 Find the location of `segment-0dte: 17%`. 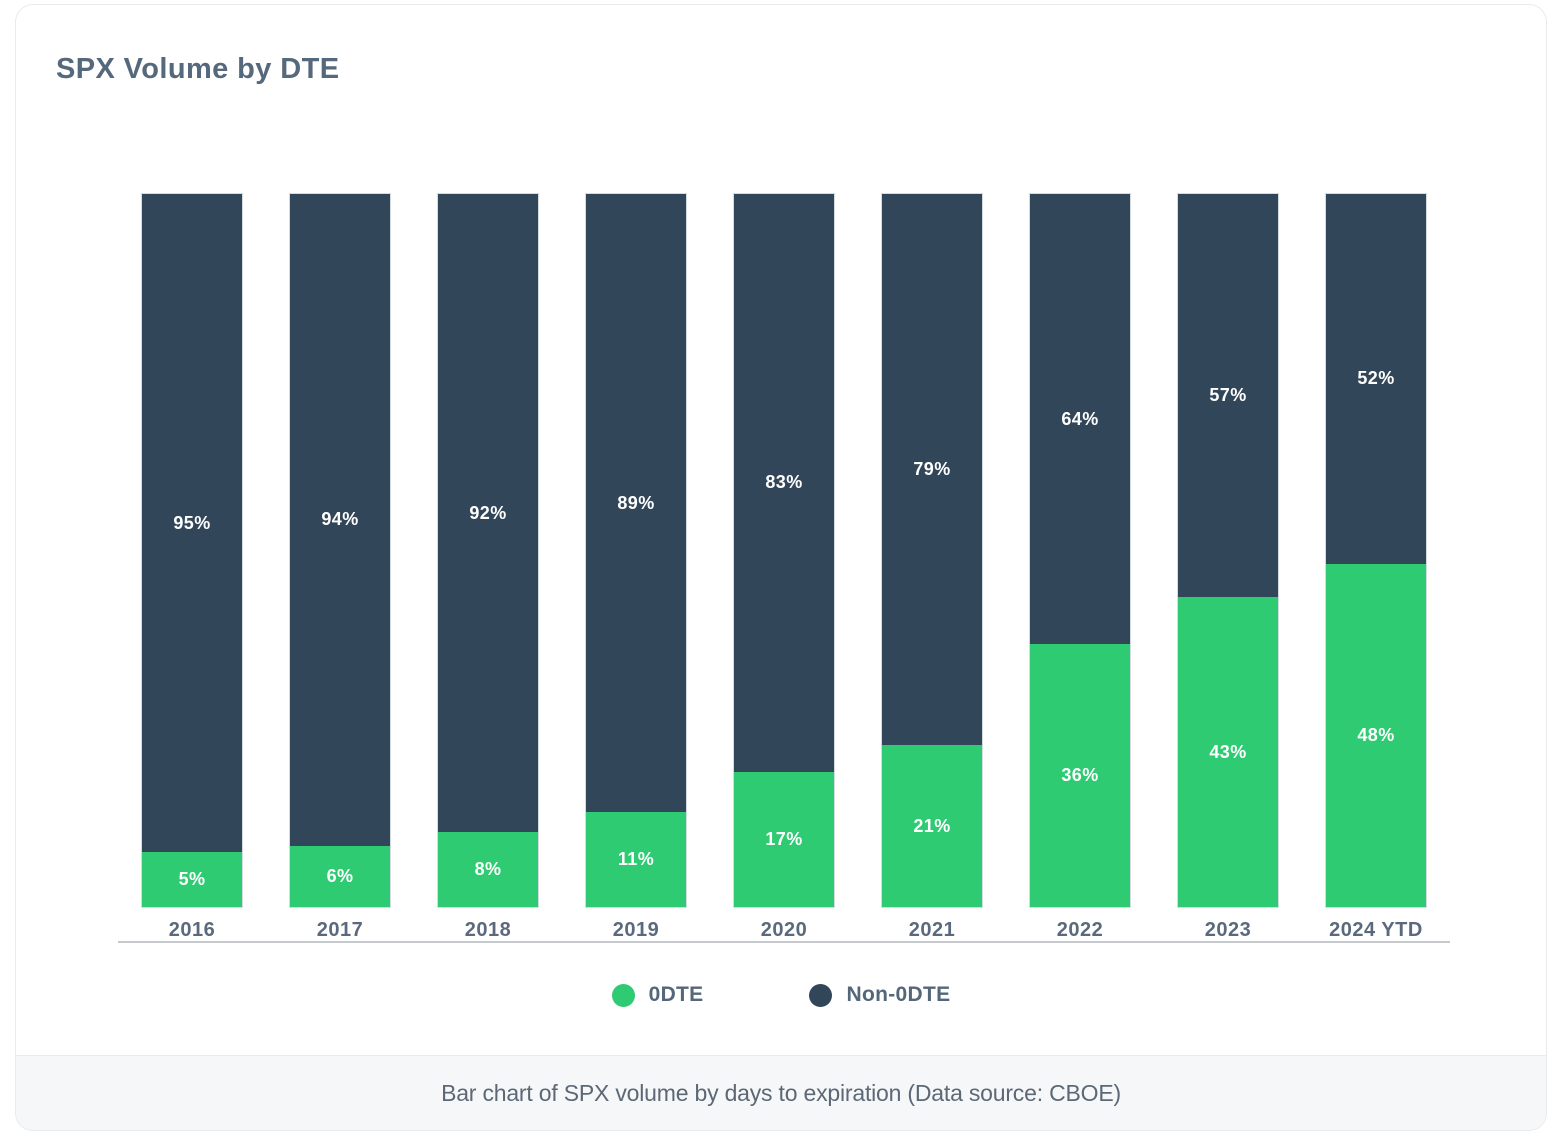

segment-0dte: 17% is located at coordinates (784, 839).